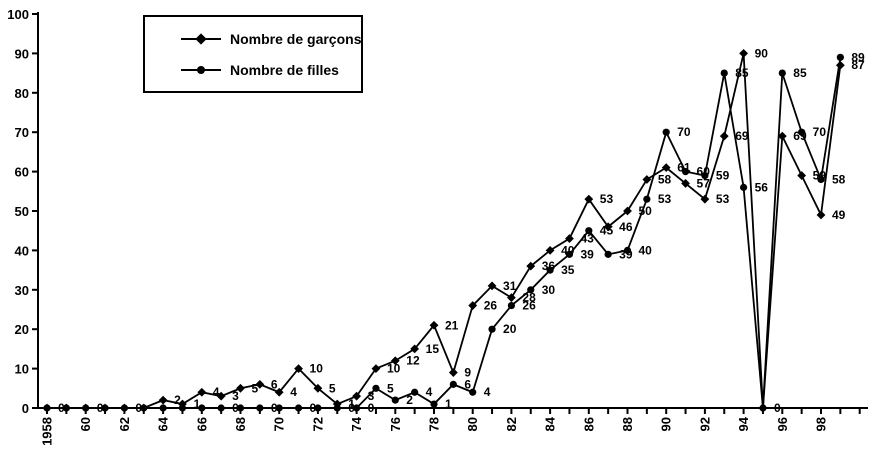 The height and width of the screenshot is (456, 870). Describe the element at coordinates (762, 53) in the screenshot. I see `data-point-label: 90` at that location.